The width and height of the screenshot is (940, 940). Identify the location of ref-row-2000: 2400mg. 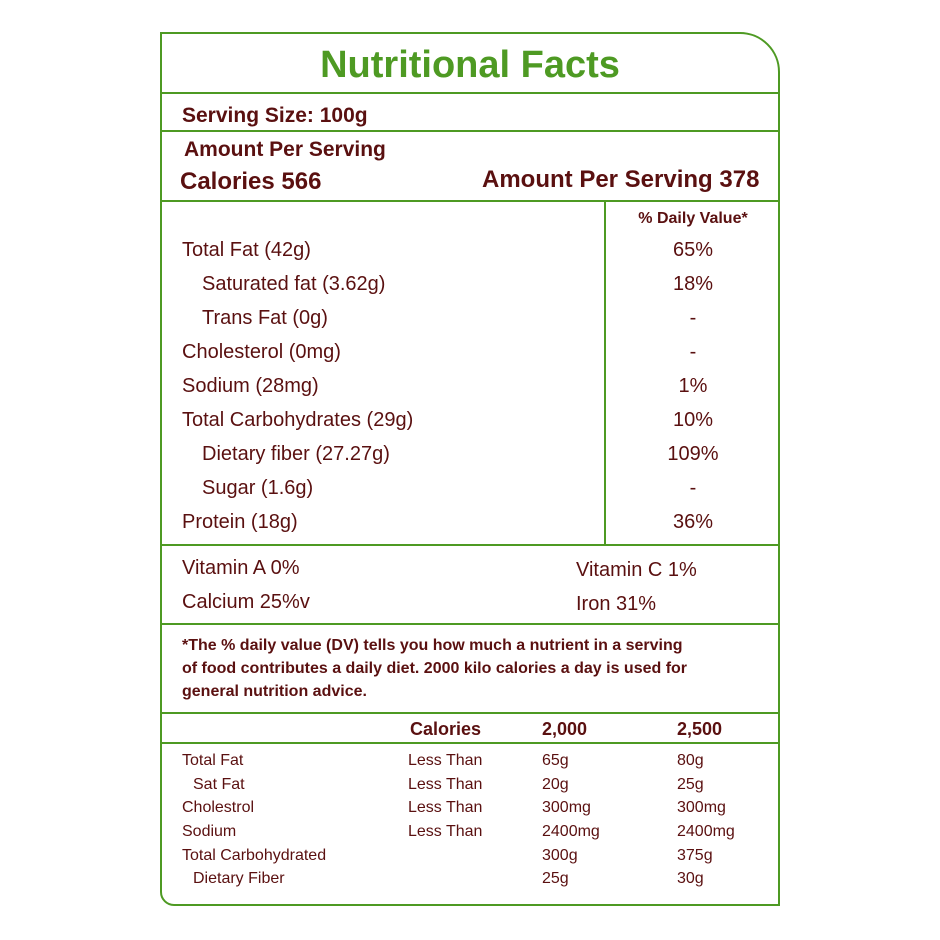
(571, 831).